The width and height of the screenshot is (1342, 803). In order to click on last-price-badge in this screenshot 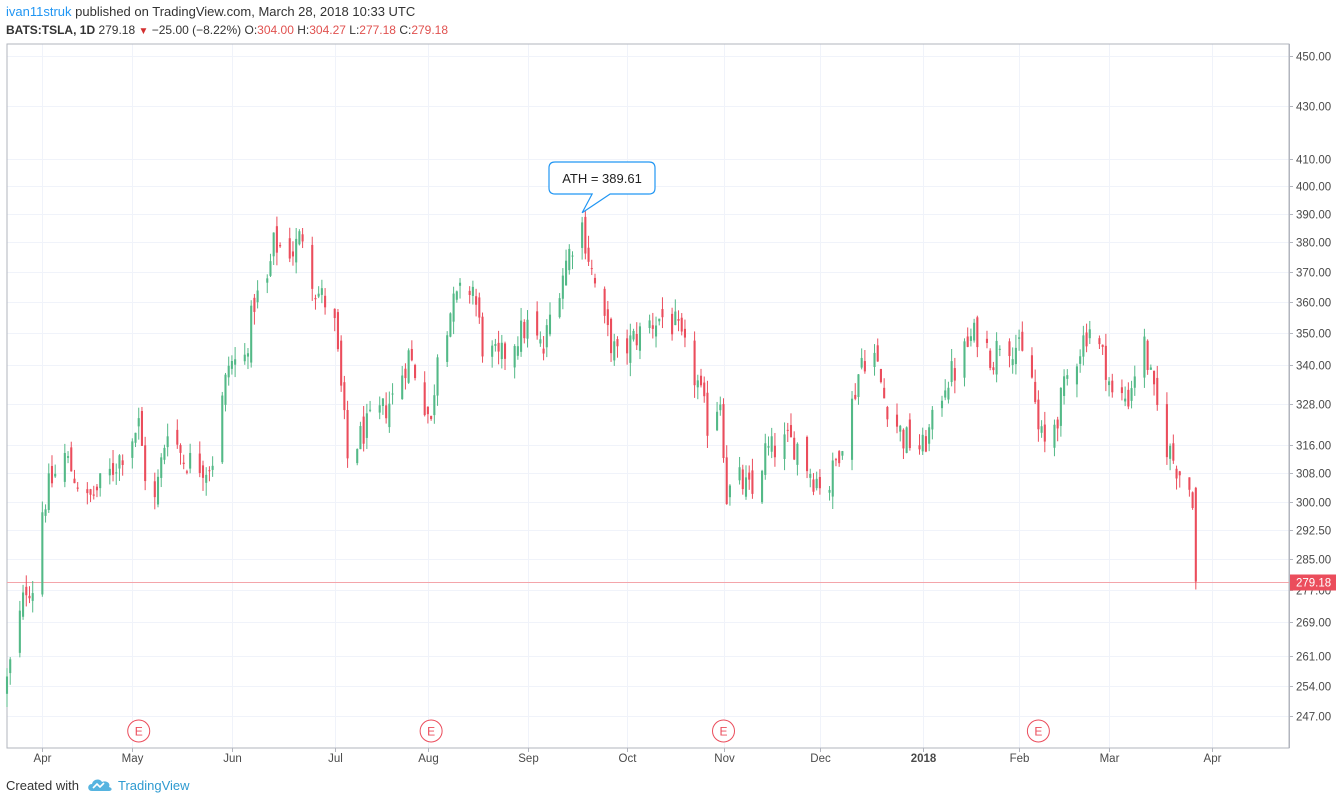, I will do `click(1313, 582)`.